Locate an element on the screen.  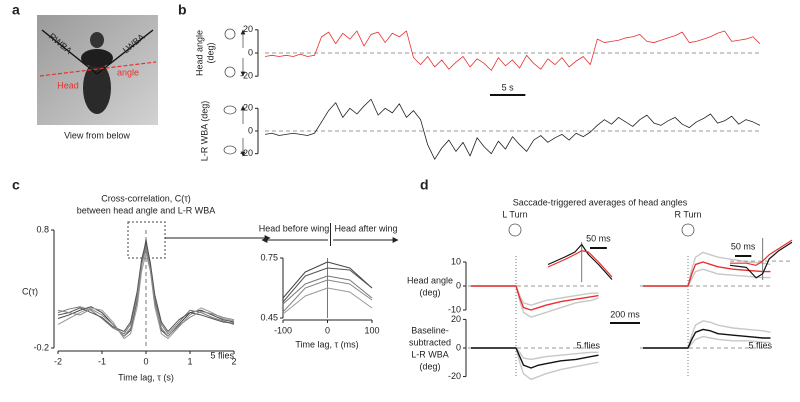
y-tick-label: 0.75 is located at coordinates (269, 257).